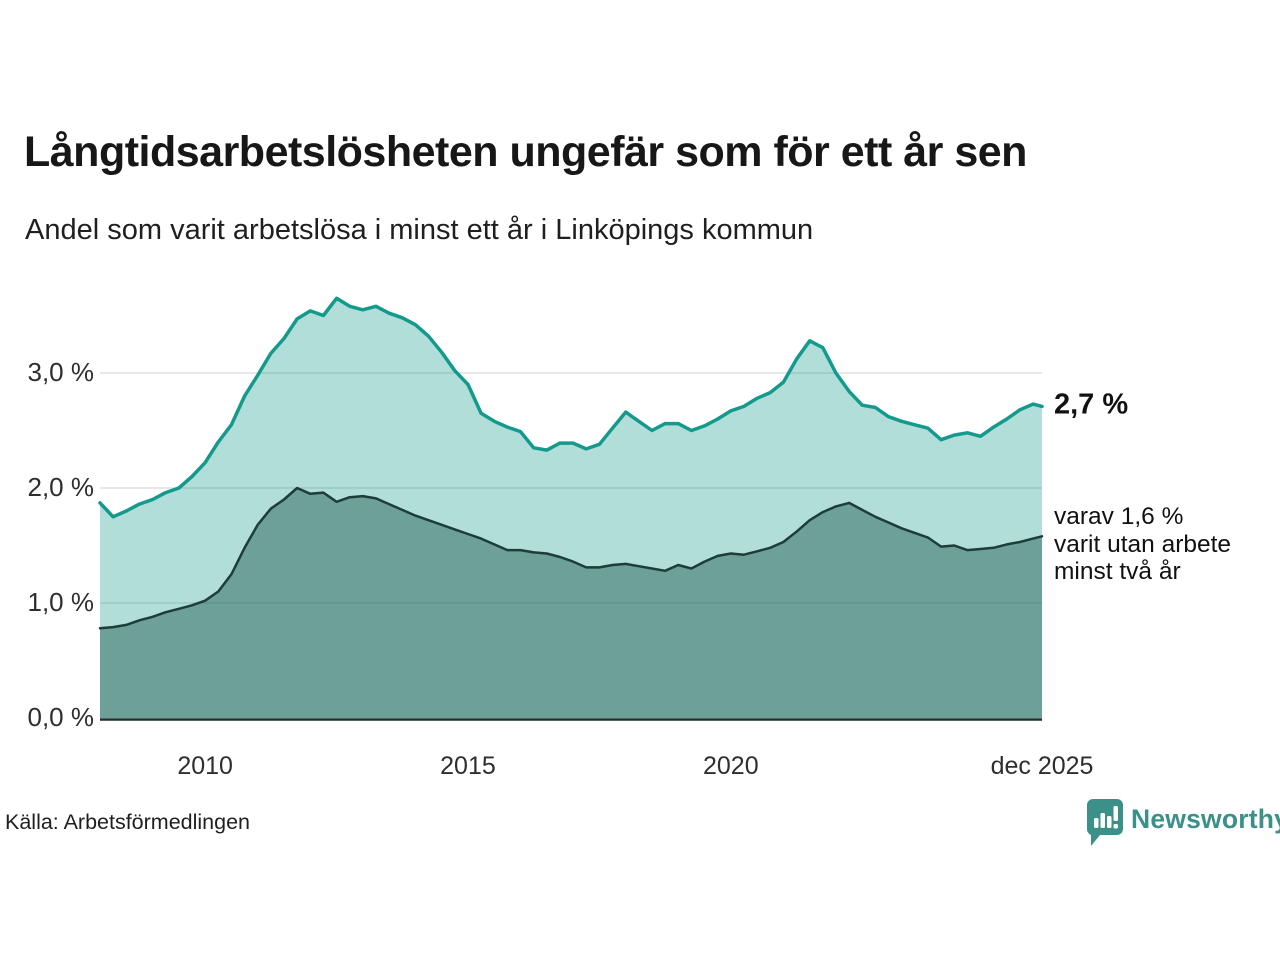 The image size is (1280, 960). What do you see at coordinates (1119, 516) in the screenshot?
I see `secondary-value-line: varav 1,6 %` at bounding box center [1119, 516].